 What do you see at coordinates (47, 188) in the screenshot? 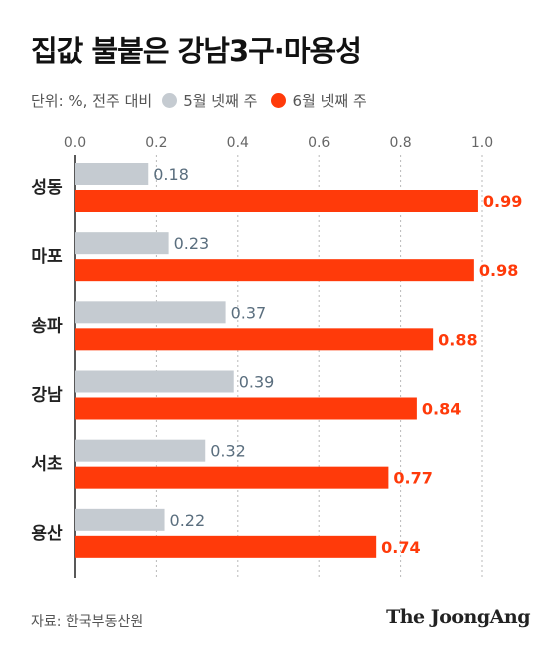
I see `category-label: 성동` at bounding box center [47, 188].